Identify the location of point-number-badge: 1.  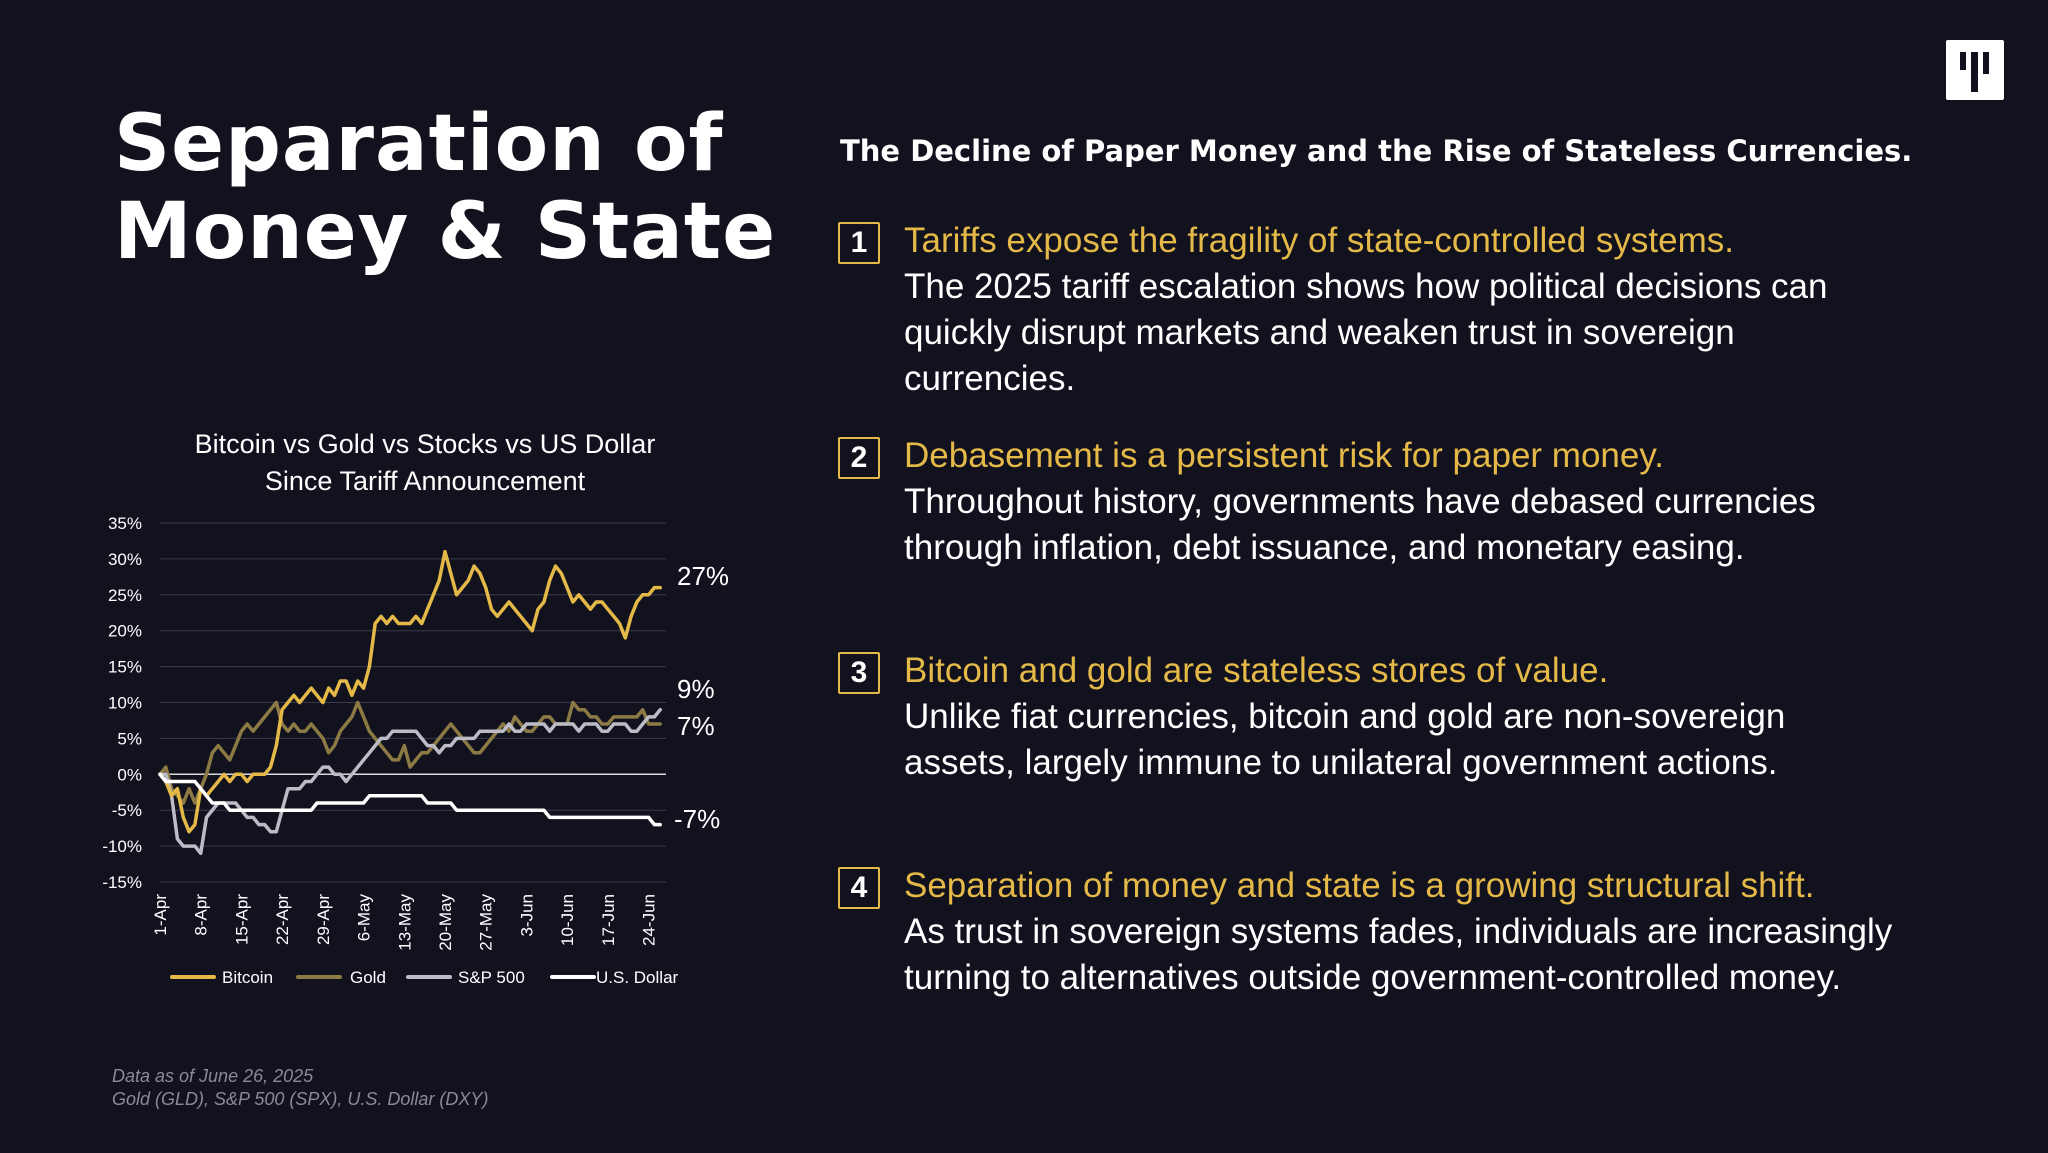
(859, 243).